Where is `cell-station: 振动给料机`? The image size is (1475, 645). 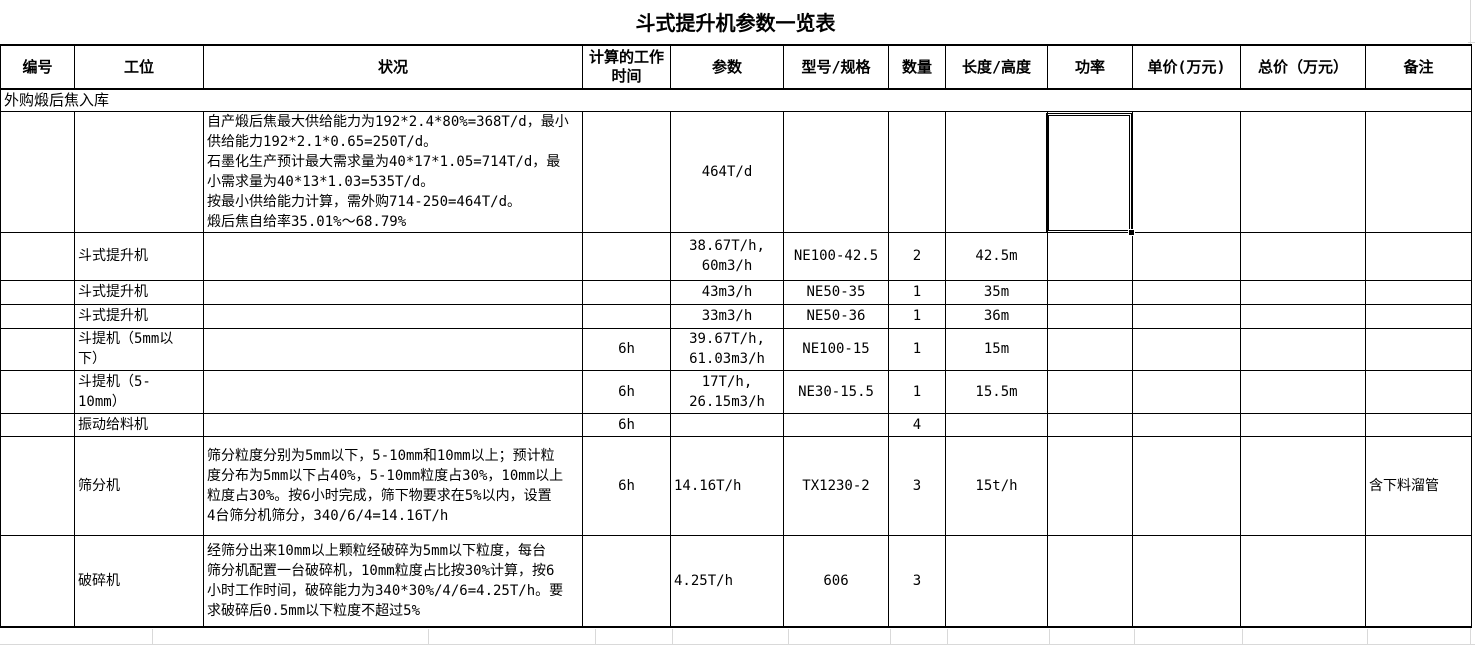 cell-station: 振动给料机 is located at coordinates (139, 424).